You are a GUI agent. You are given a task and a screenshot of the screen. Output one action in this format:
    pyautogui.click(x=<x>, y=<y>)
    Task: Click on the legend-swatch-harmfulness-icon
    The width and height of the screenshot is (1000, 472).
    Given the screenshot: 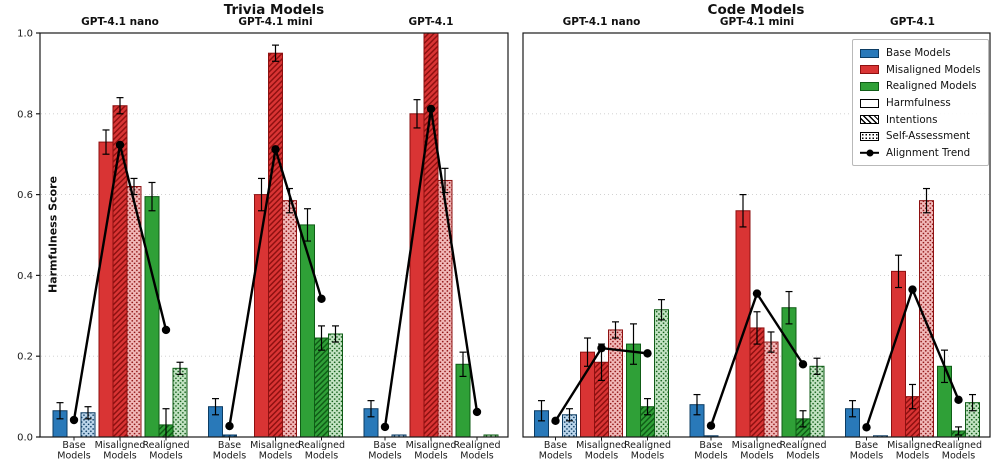 What is the action you would take?
    pyautogui.click(x=869, y=103)
    